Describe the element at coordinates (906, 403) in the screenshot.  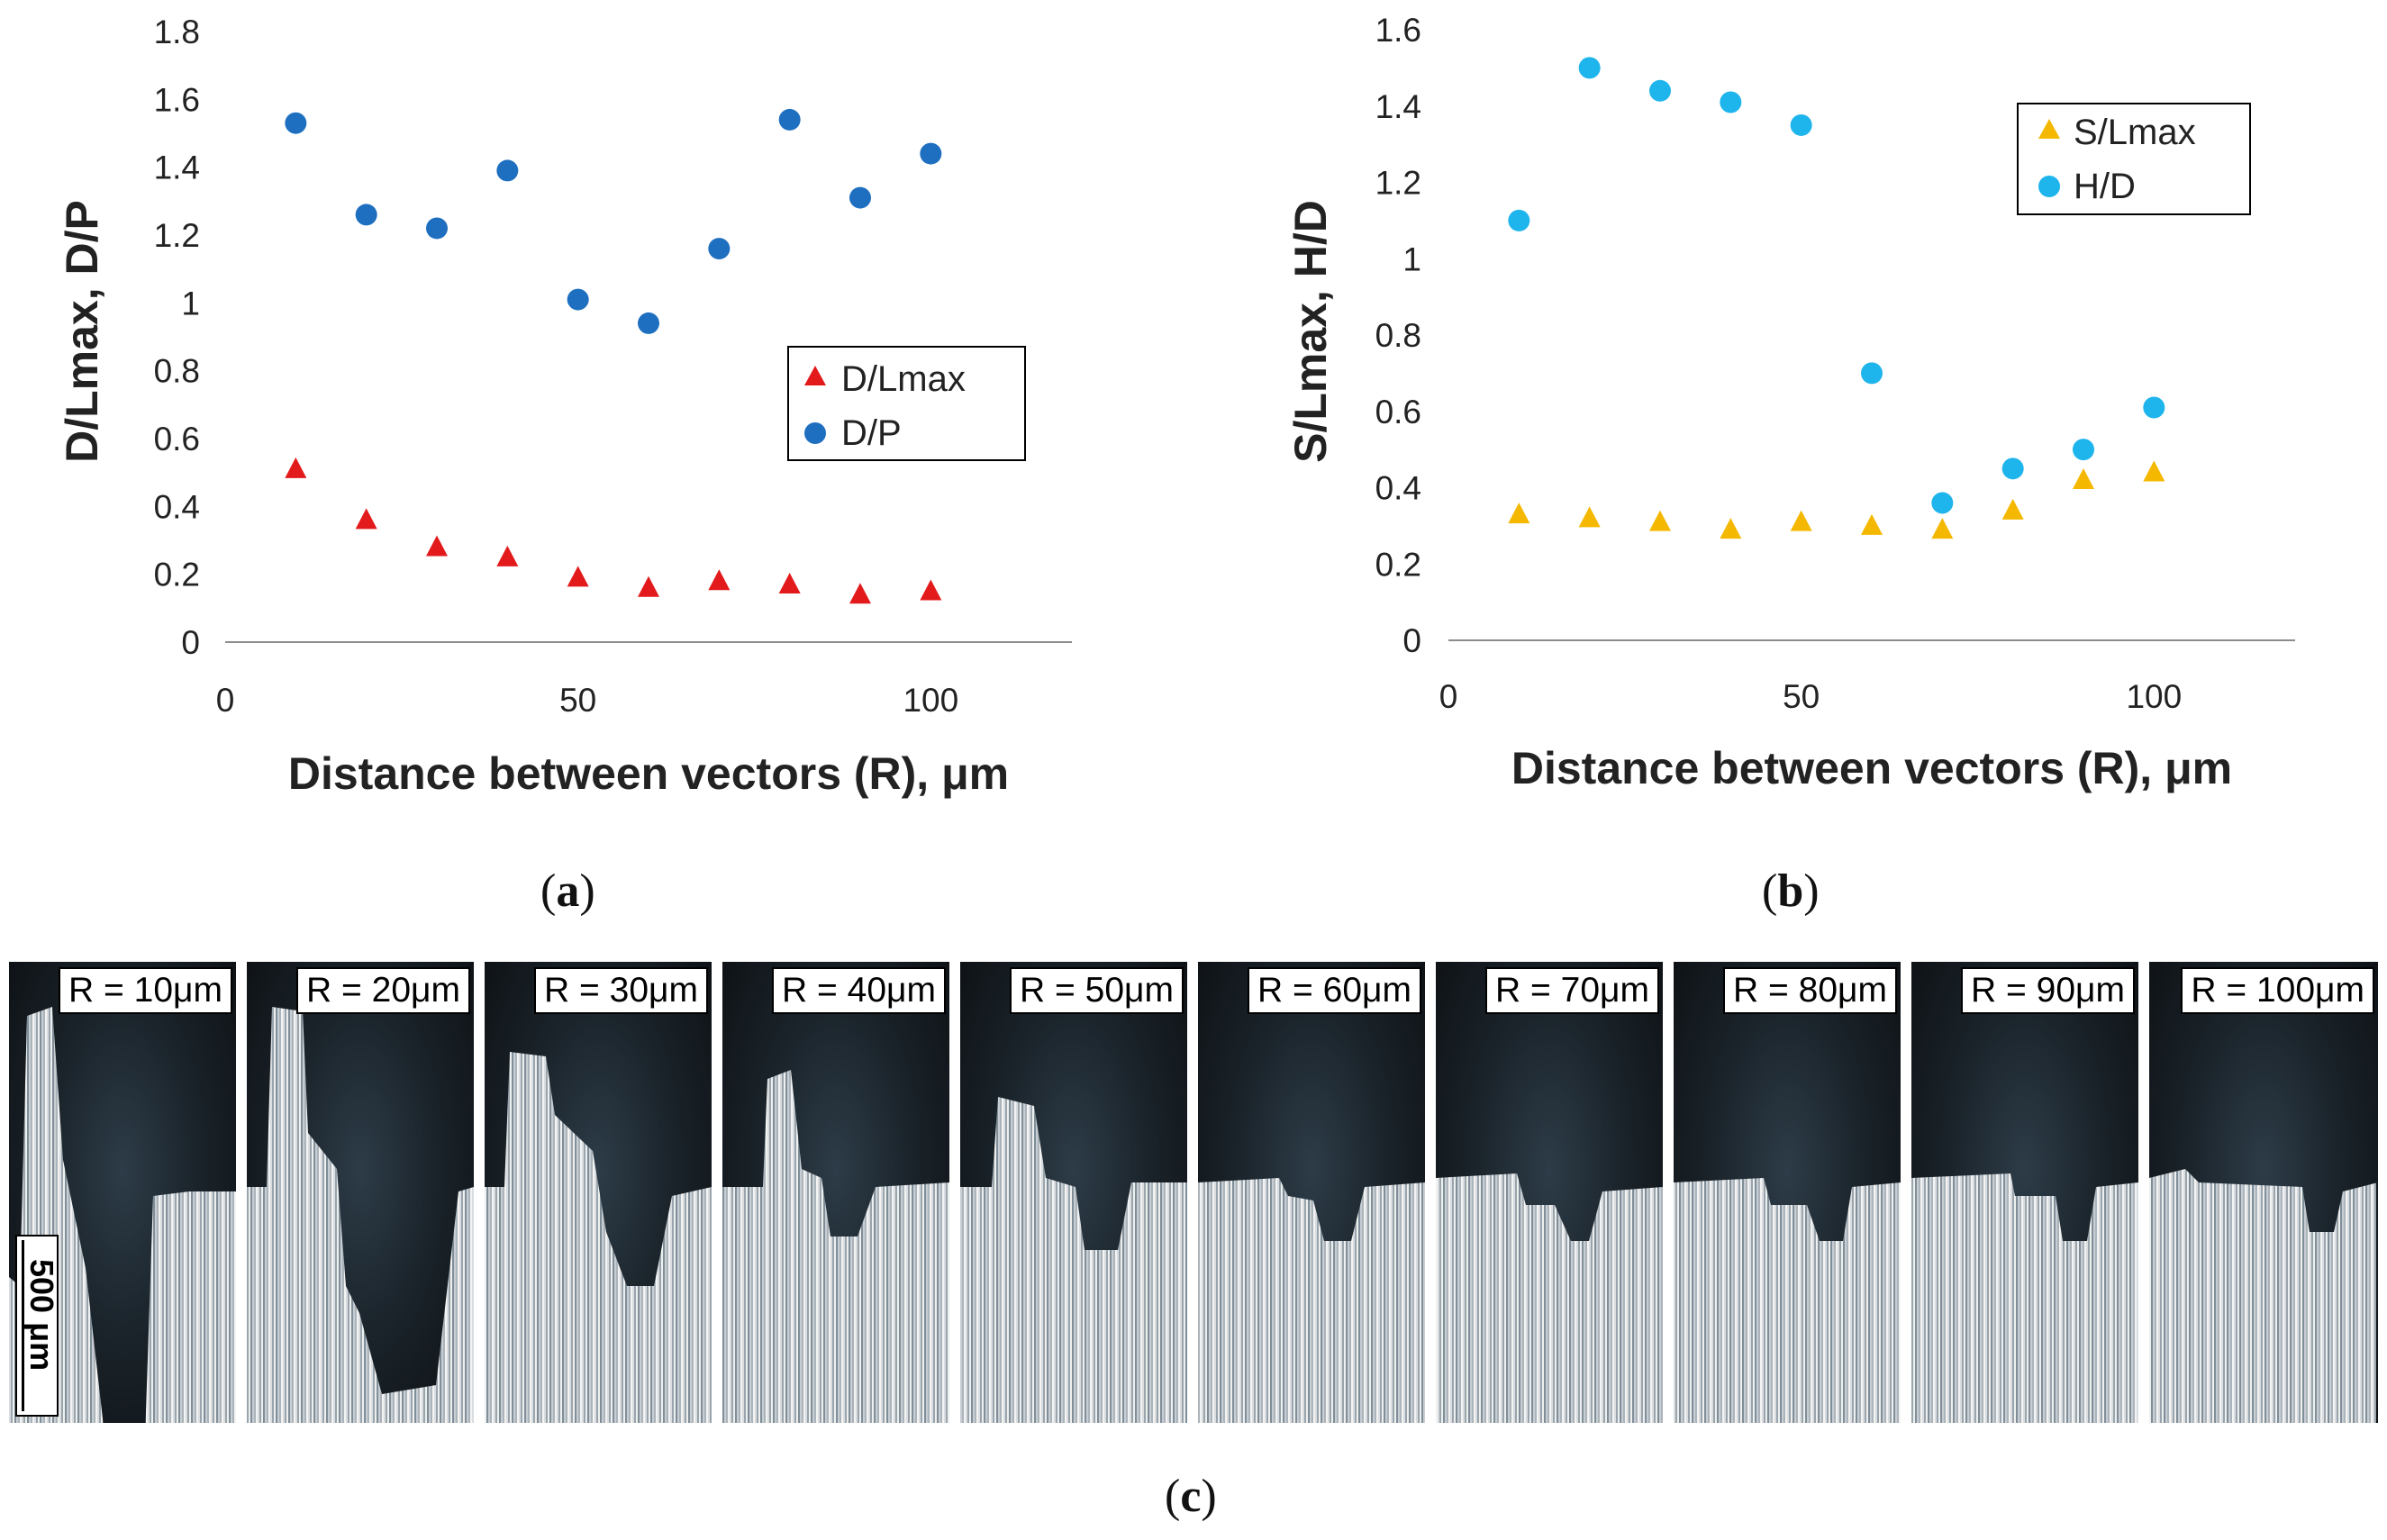
I see `chart-a-legend-box` at that location.